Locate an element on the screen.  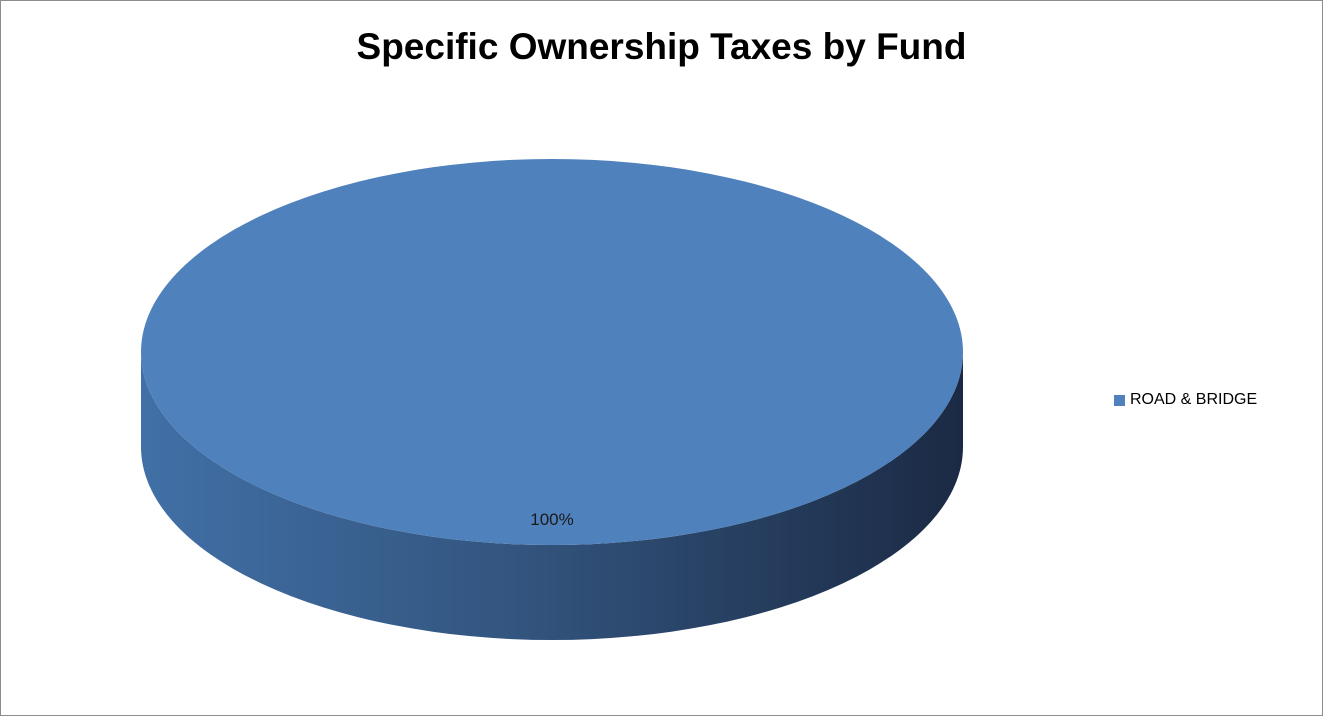
legend: ROAD & BRIDGE is located at coordinates (1185, 400).